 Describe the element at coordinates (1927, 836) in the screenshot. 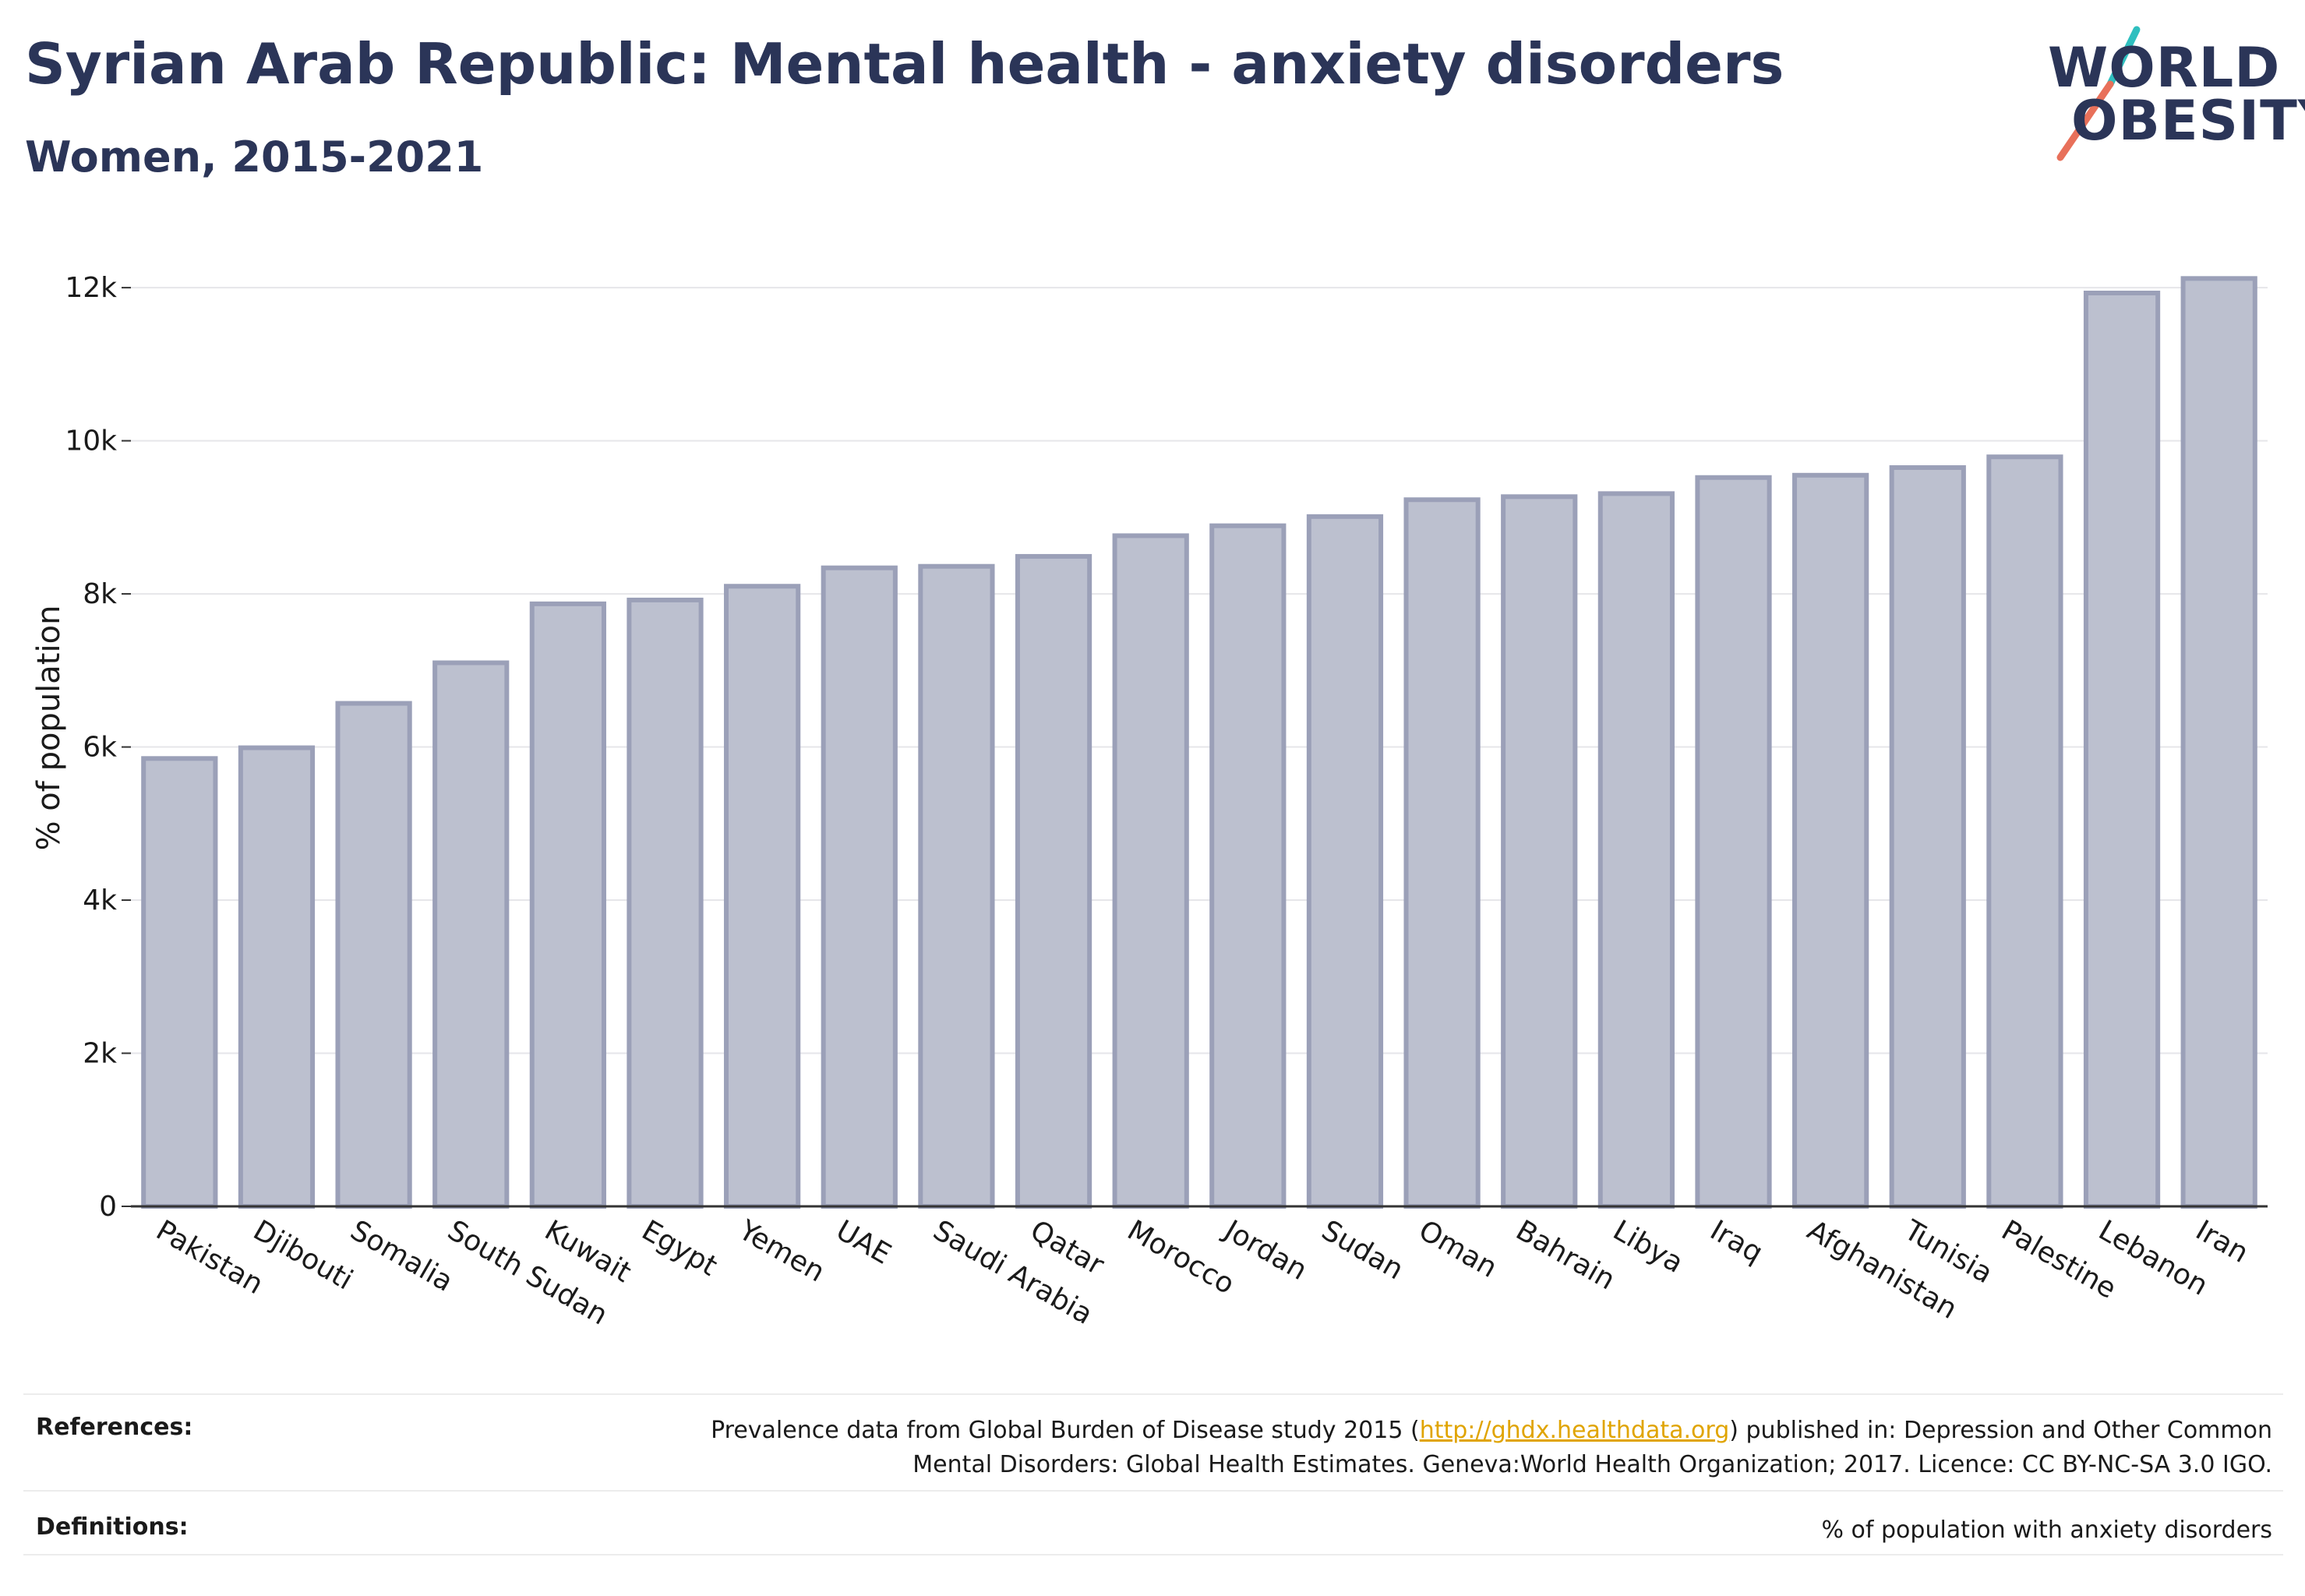

I see `bar-tunisia` at that location.